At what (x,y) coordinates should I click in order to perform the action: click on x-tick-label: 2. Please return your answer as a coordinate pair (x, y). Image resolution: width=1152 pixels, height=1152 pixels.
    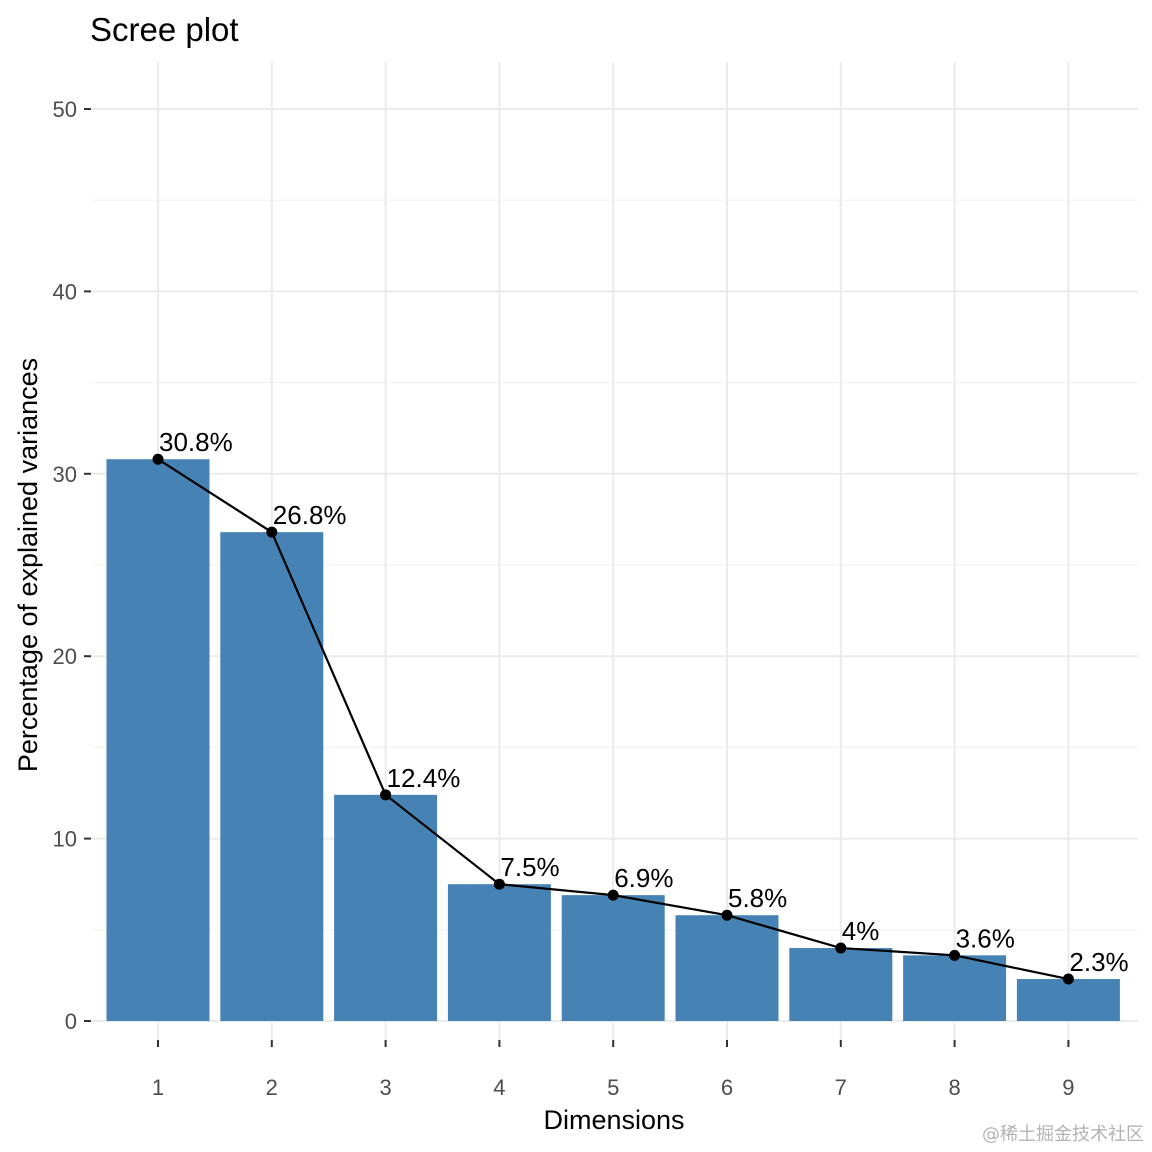
    Looking at the image, I should click on (272, 1087).